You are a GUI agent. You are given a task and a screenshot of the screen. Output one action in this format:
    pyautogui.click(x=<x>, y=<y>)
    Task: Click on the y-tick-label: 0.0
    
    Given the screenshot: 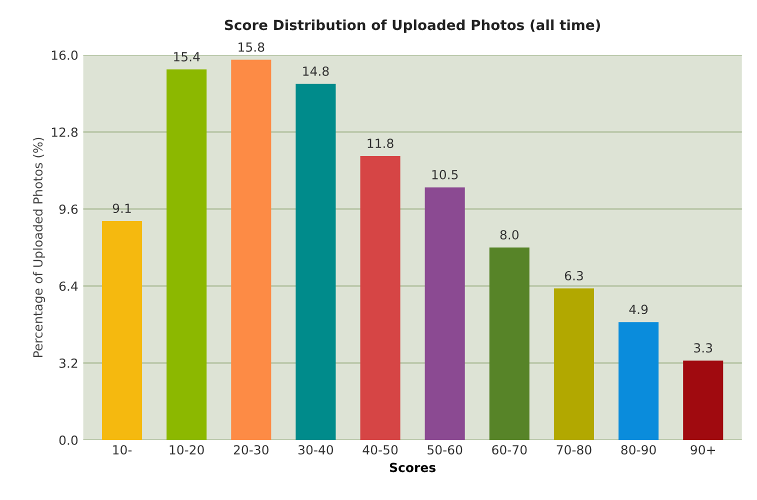 What is the action you would take?
    pyautogui.click(x=68, y=440)
    